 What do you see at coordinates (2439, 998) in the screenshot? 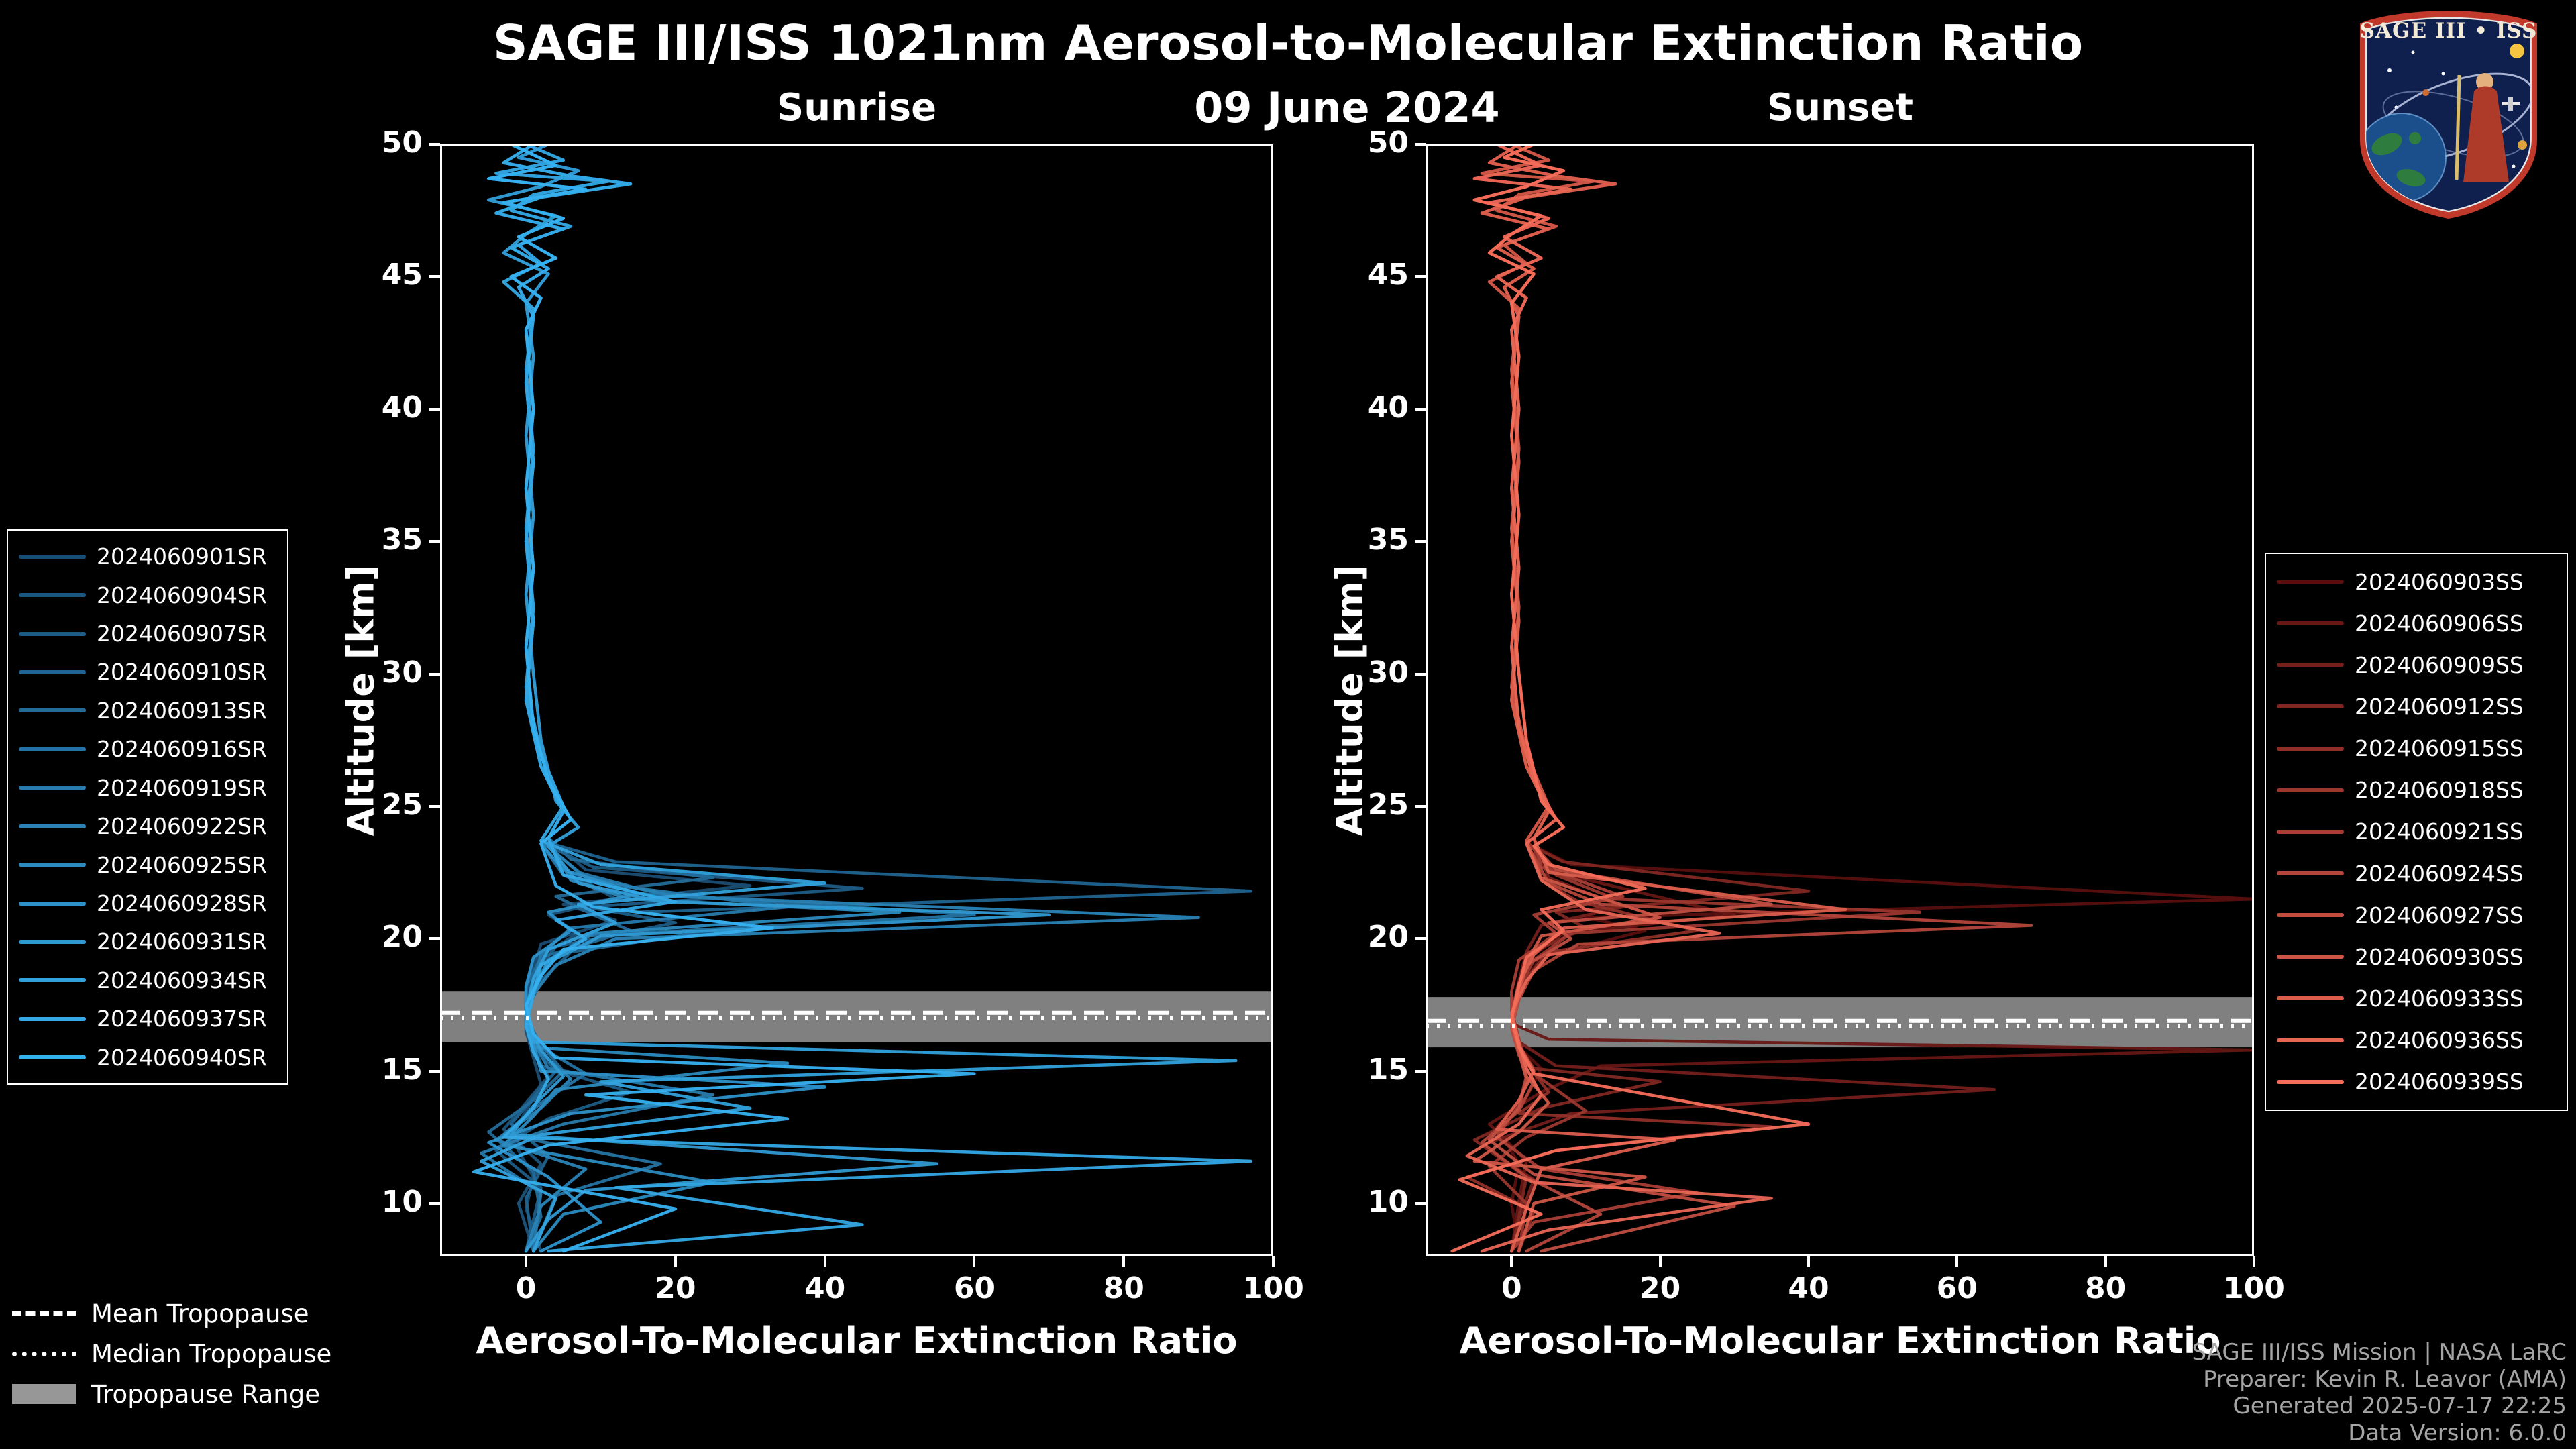
I see `legend-label: 2024060933SS` at bounding box center [2439, 998].